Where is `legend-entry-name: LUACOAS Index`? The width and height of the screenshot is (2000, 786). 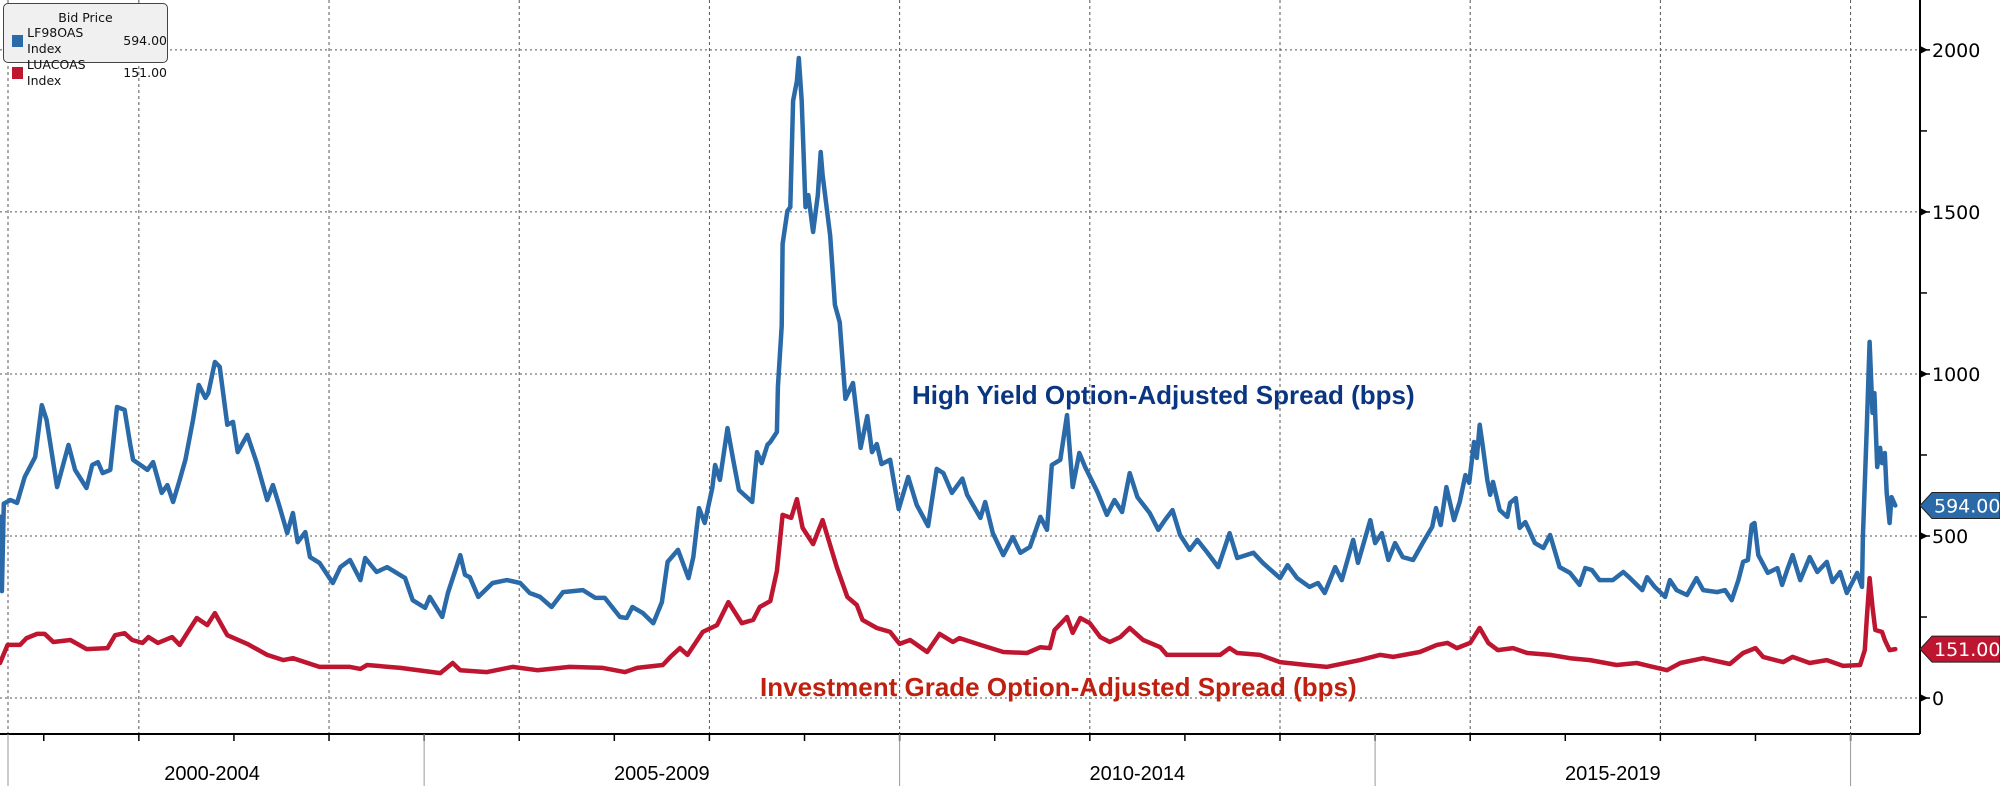
legend-entry-name: LUACOAS Index is located at coordinates (56, 72).